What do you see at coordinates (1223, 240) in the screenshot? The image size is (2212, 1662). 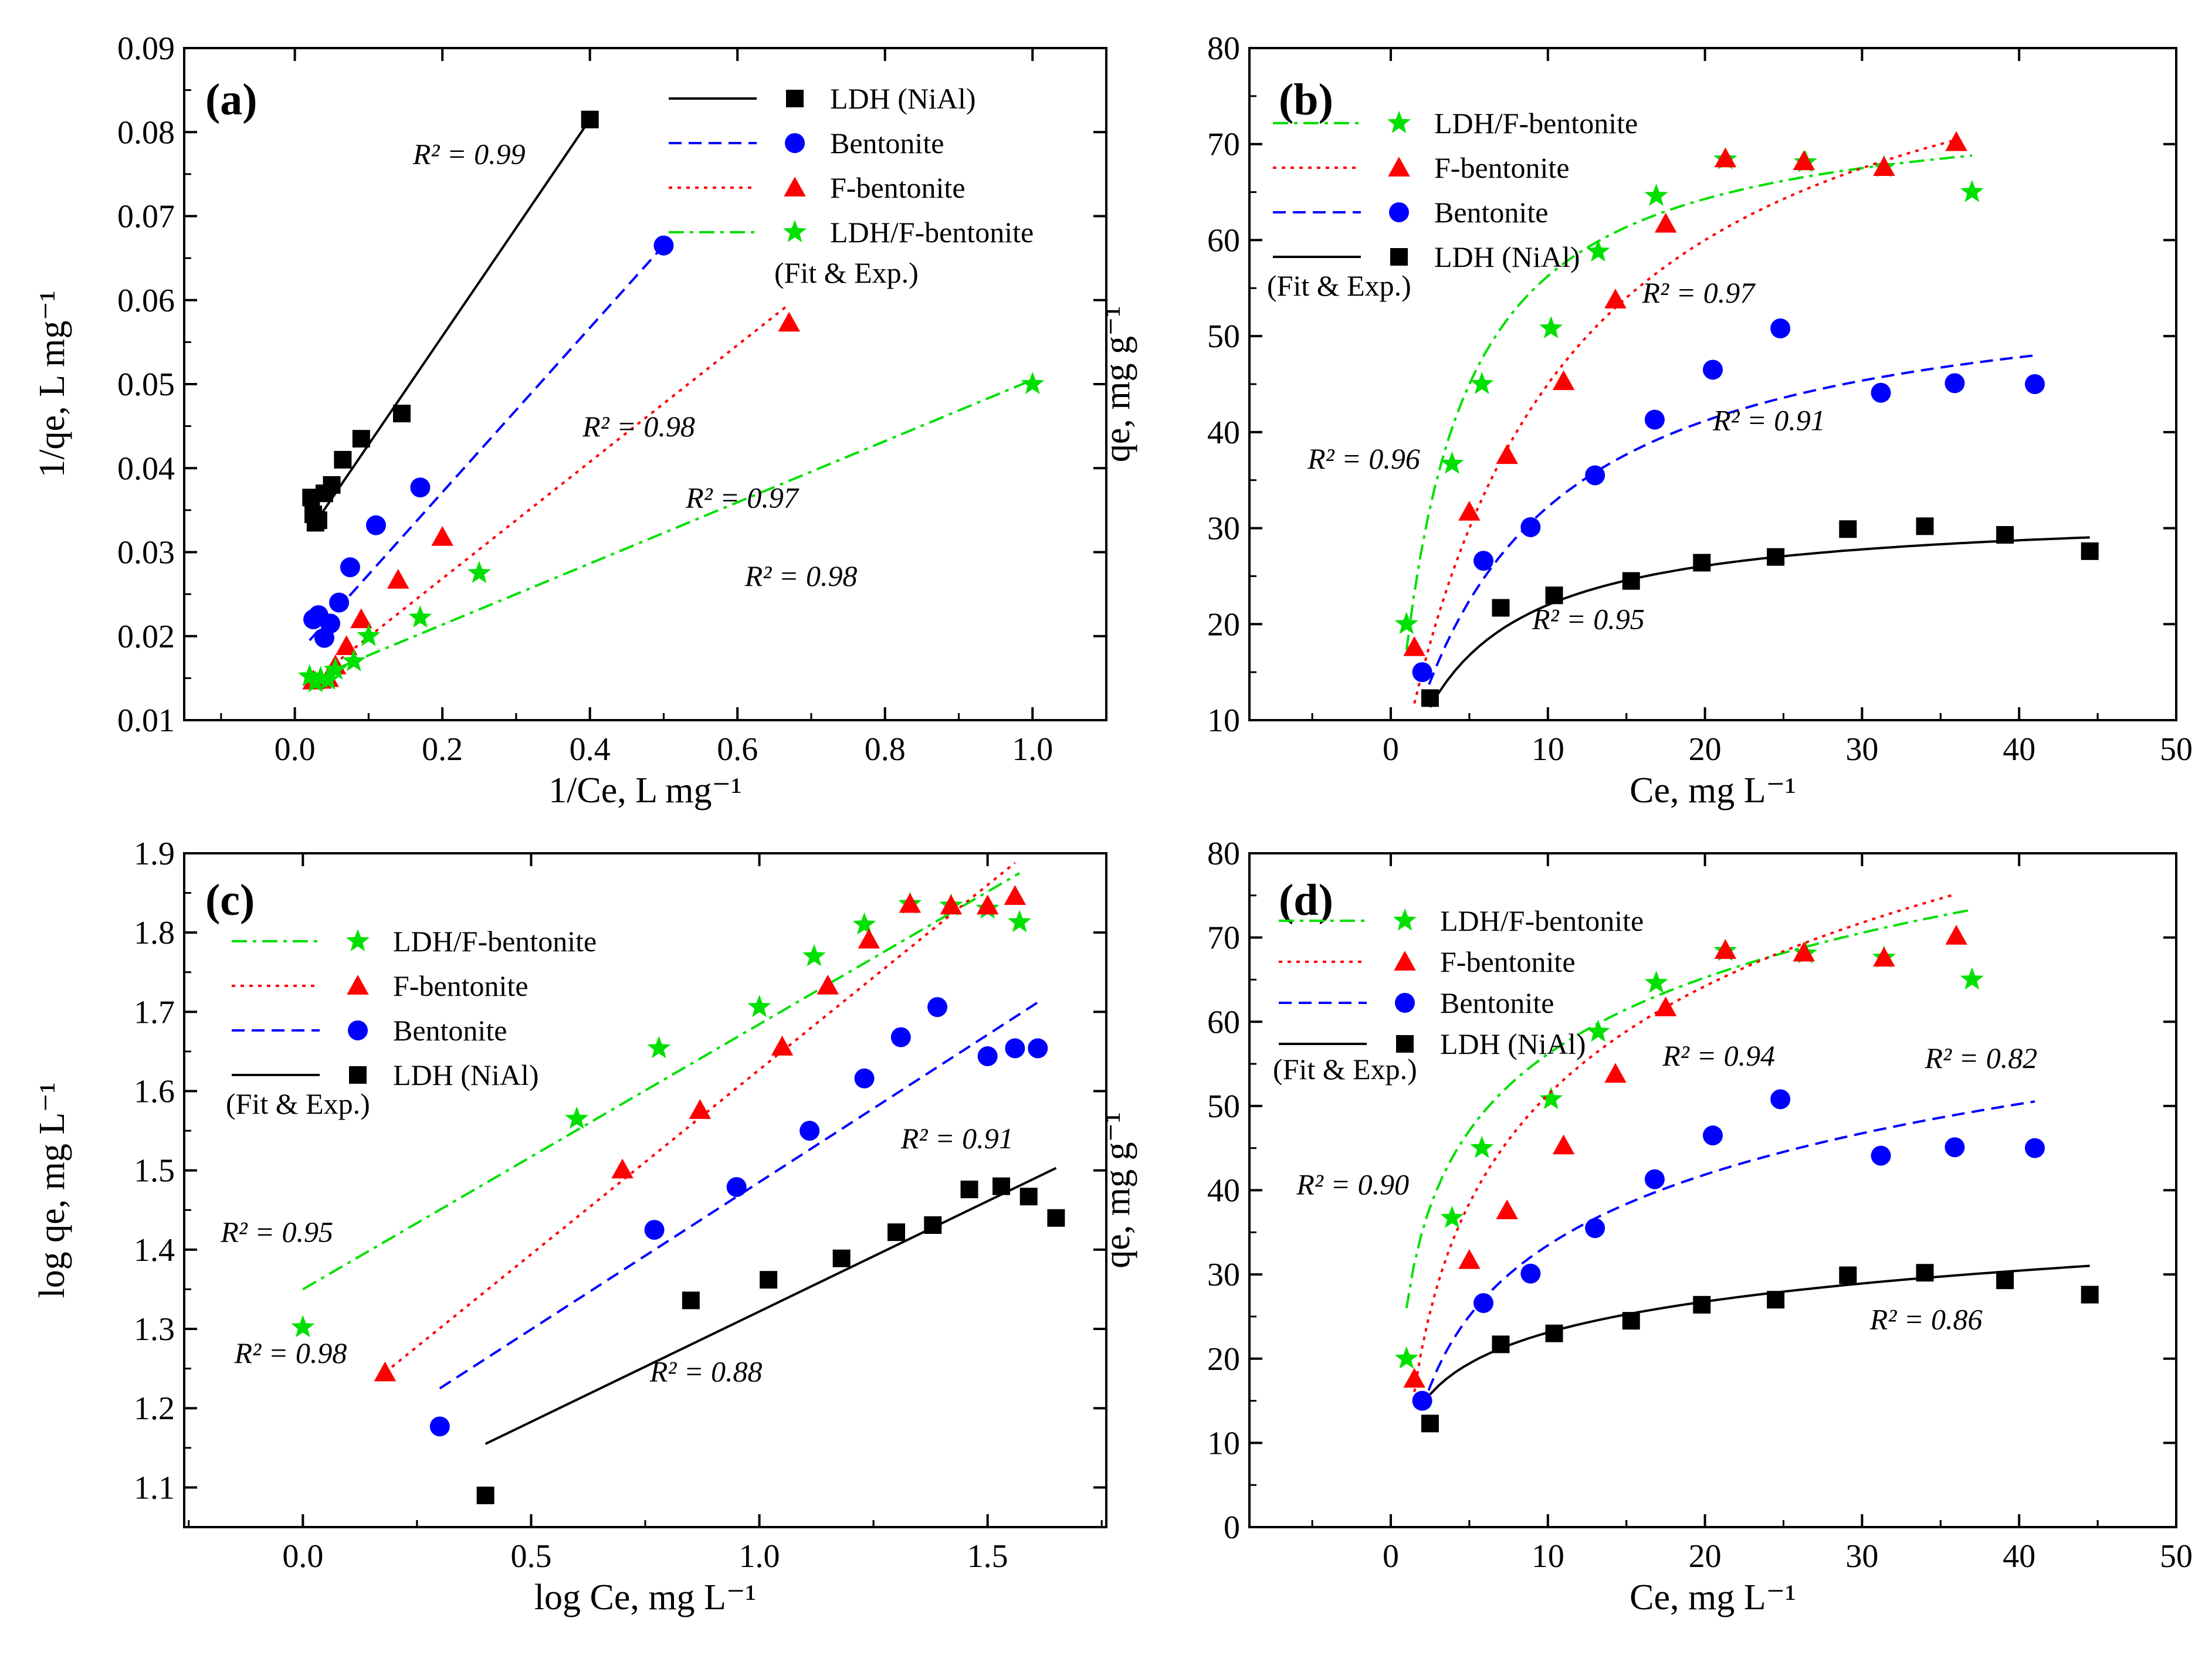 I see `y-tick-label: 60` at bounding box center [1223, 240].